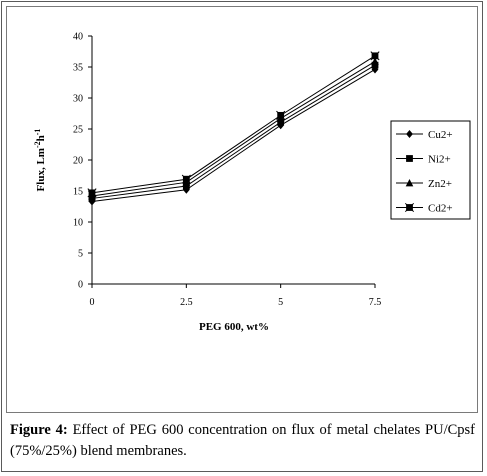 Image resolution: width=487 pixels, height=476 pixels. I want to click on y-tick-label: 35, so click(78, 68).